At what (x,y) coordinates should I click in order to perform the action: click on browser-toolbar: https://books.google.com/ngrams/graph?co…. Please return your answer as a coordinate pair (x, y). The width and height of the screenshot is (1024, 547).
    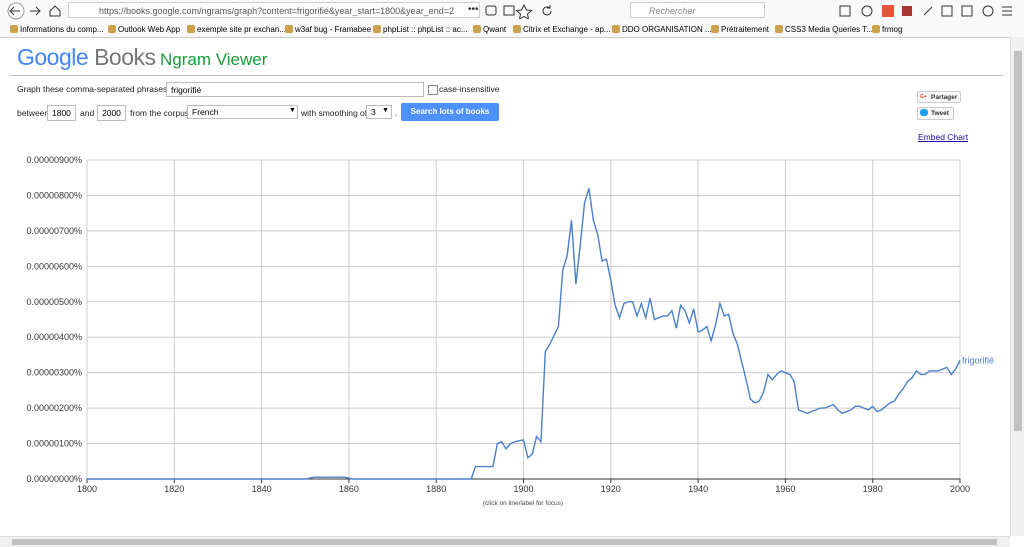
    Looking at the image, I should click on (512, 11).